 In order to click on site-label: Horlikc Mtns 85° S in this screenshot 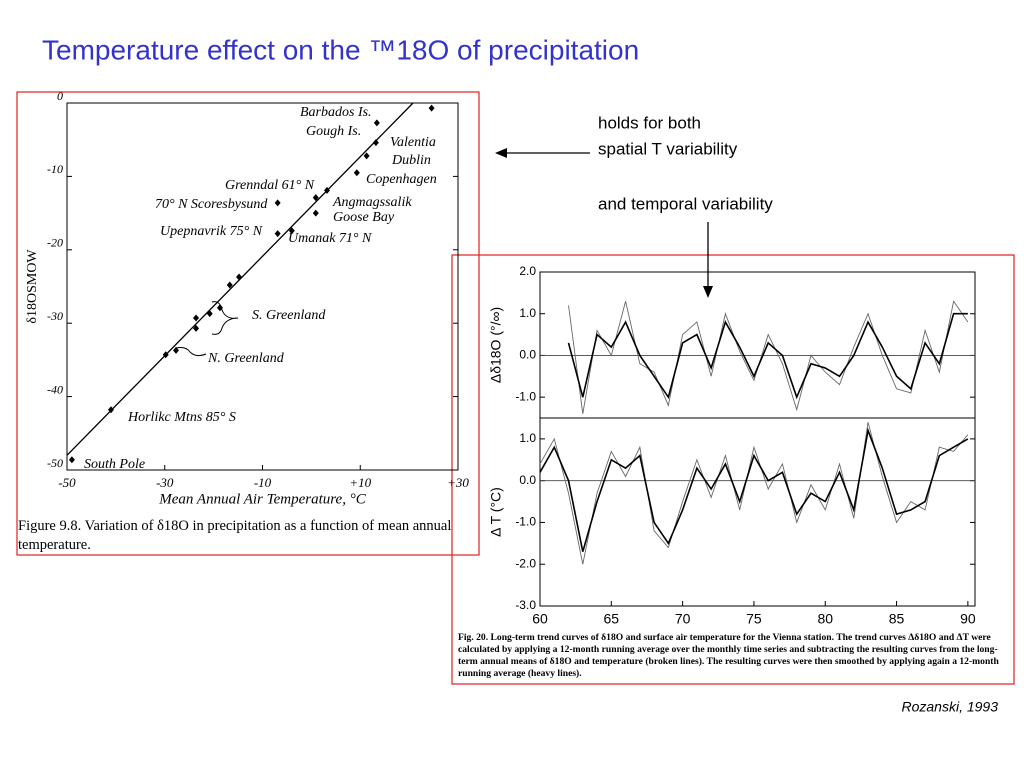, I will do `click(181, 417)`.